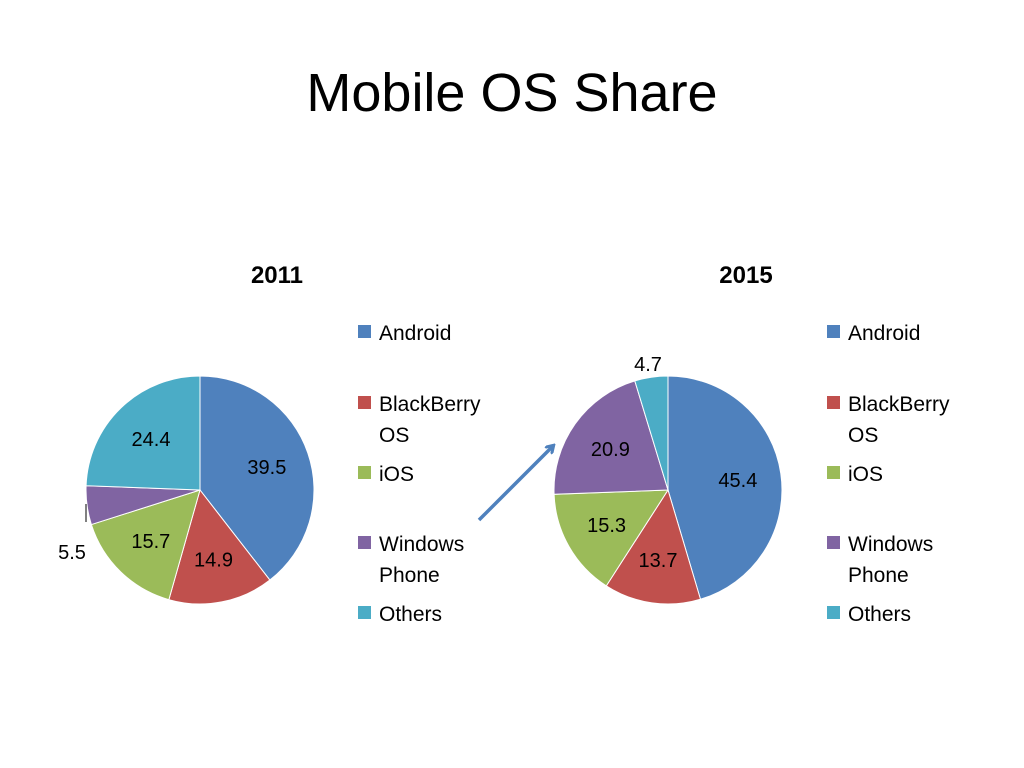  I want to click on chart-title: 2015, so click(745, 275).